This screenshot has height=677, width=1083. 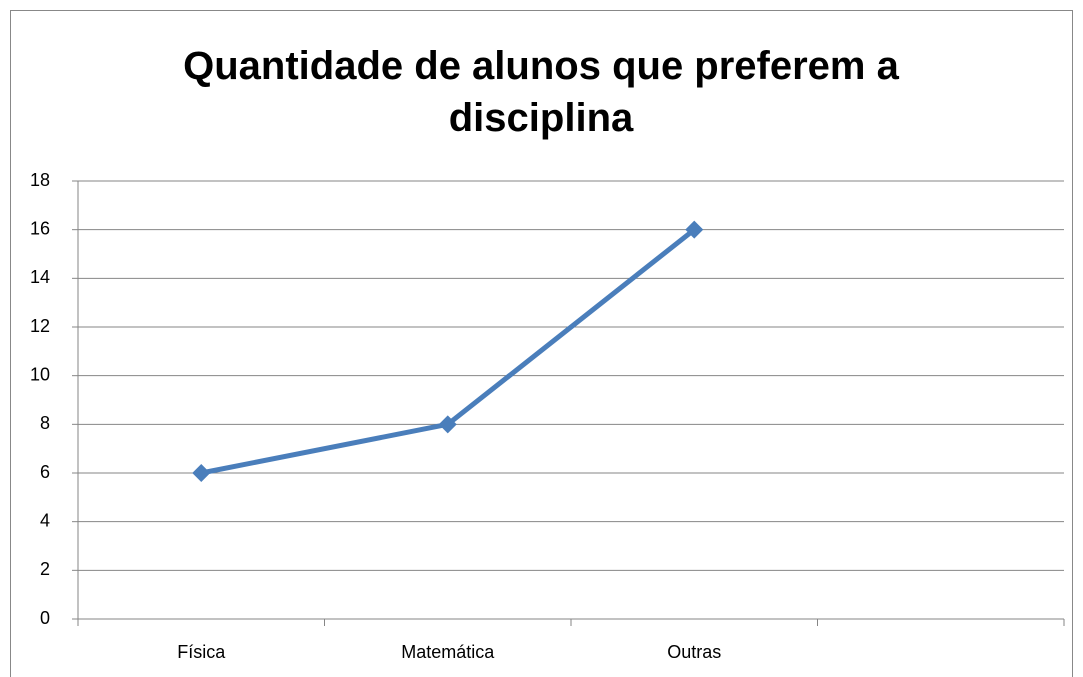 What do you see at coordinates (45, 423) in the screenshot?
I see `y-tick-label: 8` at bounding box center [45, 423].